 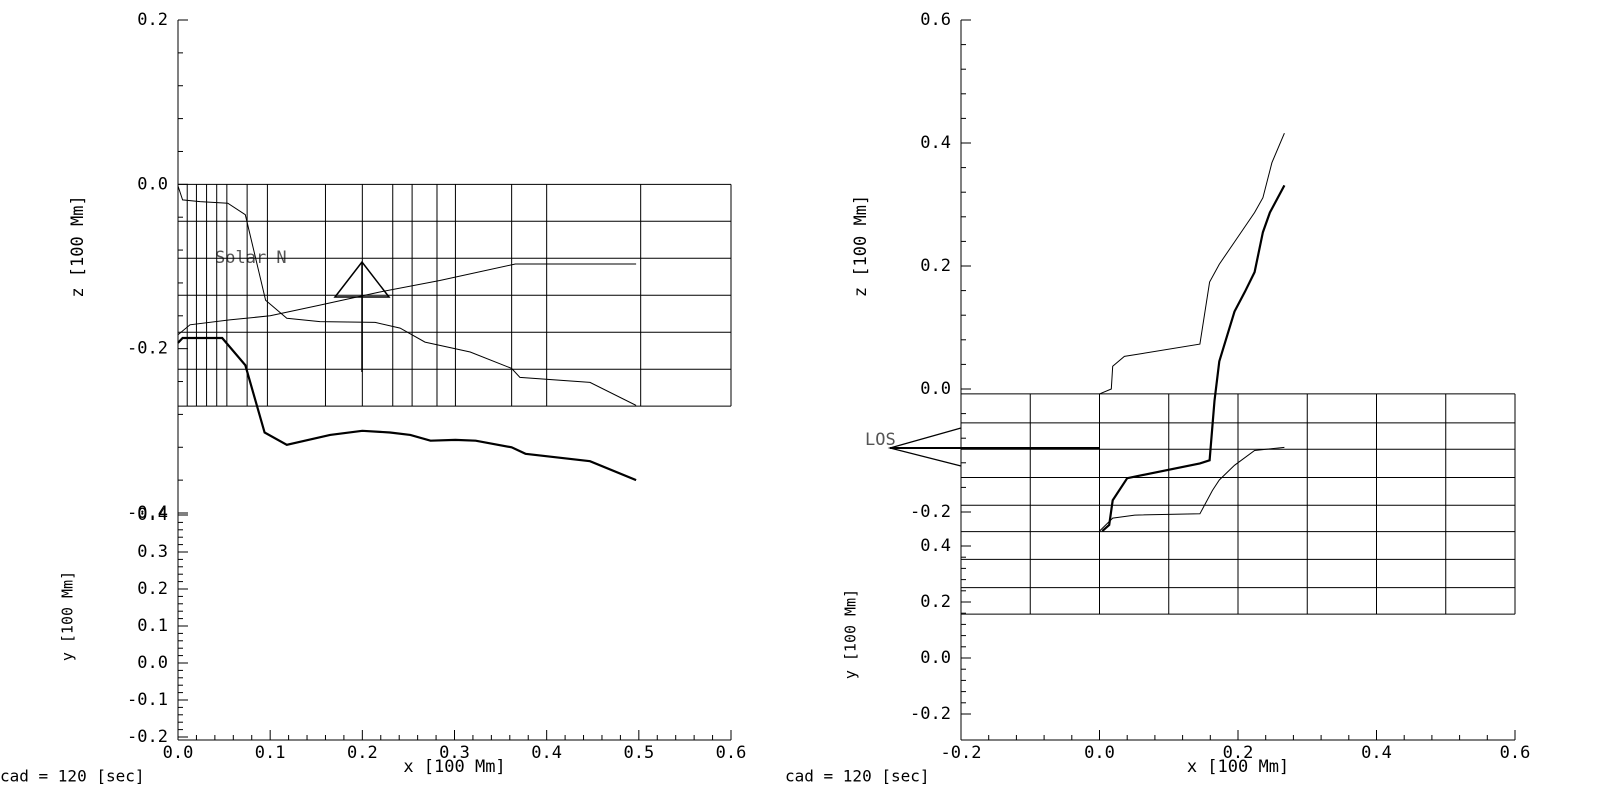 I want to click on tick-label: -0.1, so click(x=147, y=700).